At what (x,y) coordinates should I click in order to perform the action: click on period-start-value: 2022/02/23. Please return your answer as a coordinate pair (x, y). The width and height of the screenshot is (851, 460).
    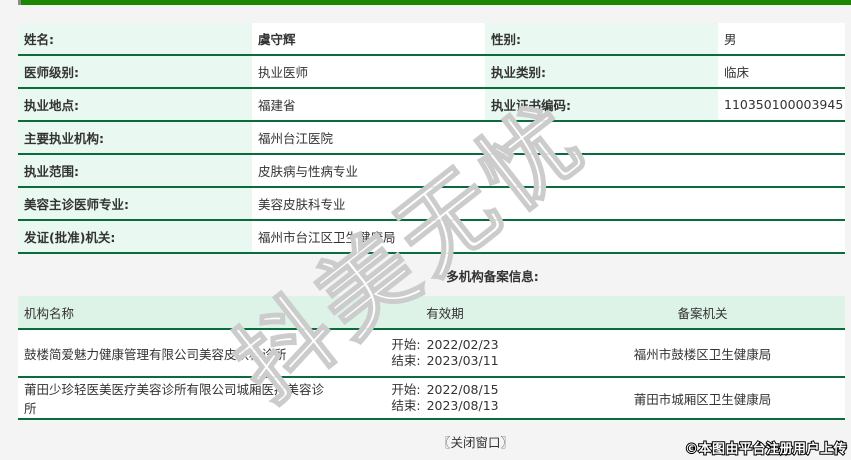
    Looking at the image, I should click on (462, 344).